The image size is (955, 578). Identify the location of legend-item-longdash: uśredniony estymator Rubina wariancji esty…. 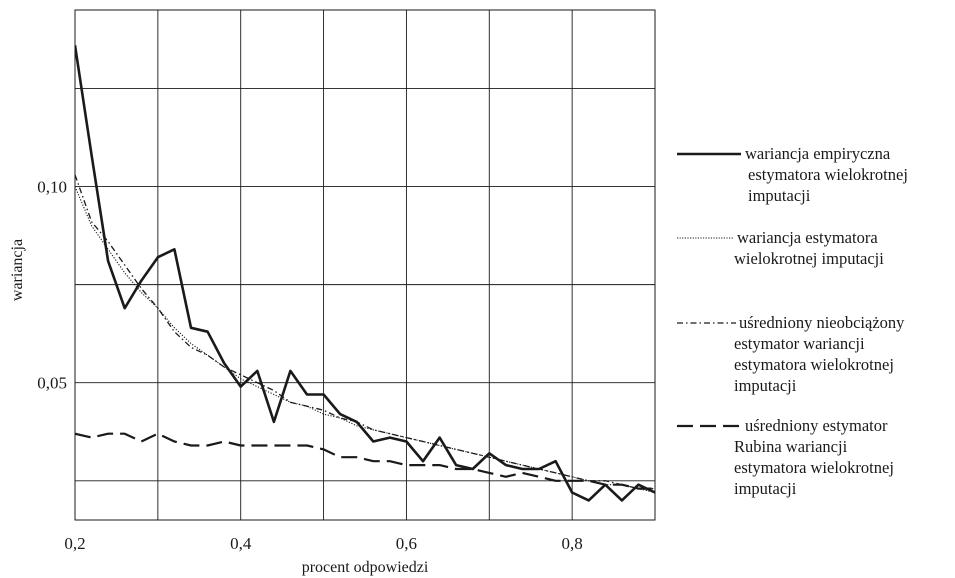
(785, 457).